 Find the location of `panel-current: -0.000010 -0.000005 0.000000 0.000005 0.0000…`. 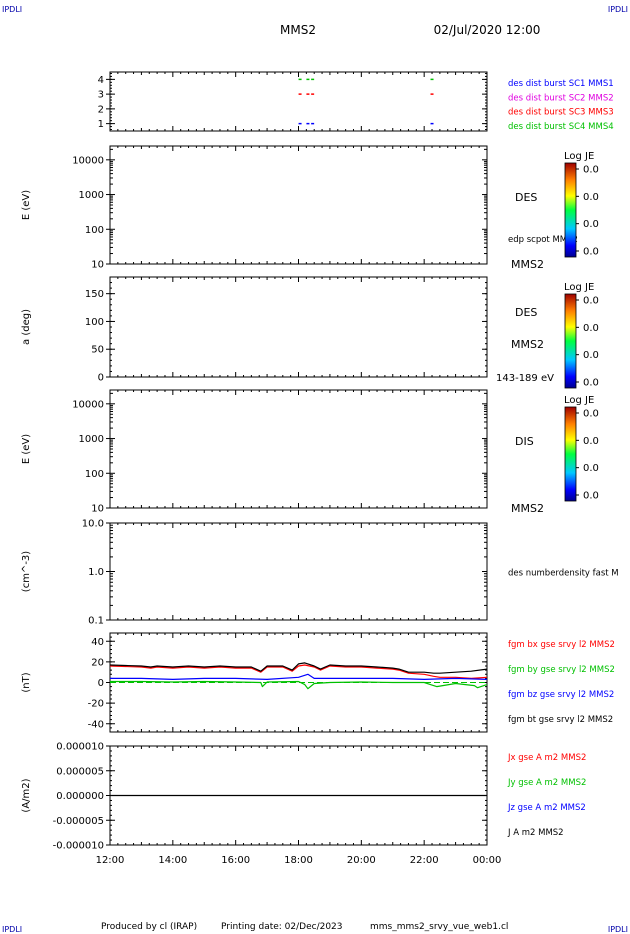

panel-current: -0.000010 -0.000005 0.000000 0.000005 0.0000… is located at coordinates (303, 797).